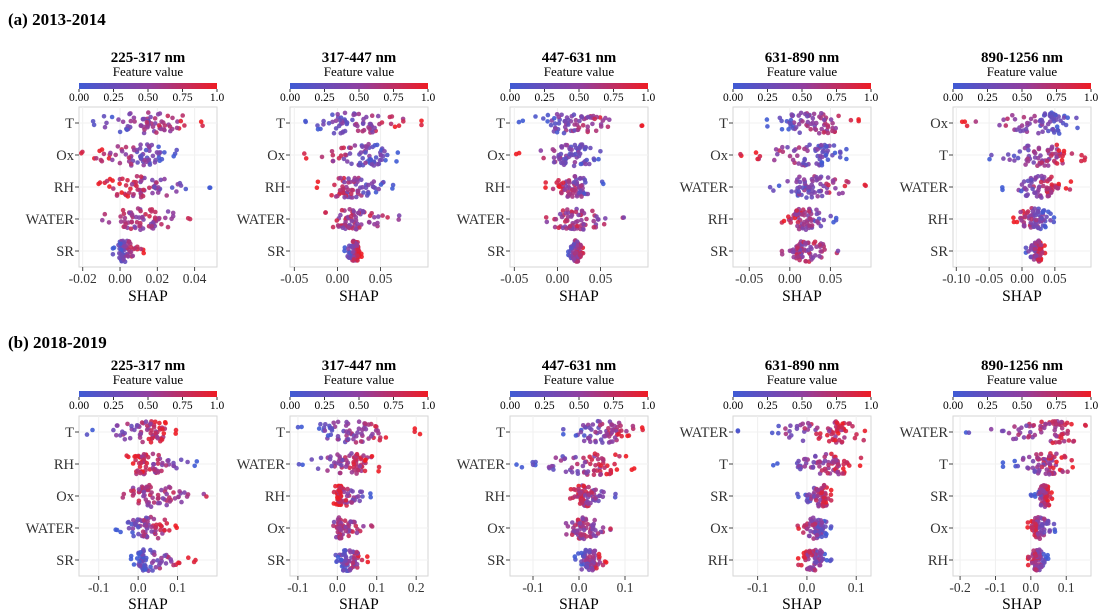  I want to click on colorbar-label: Feature value, so click(359, 71).